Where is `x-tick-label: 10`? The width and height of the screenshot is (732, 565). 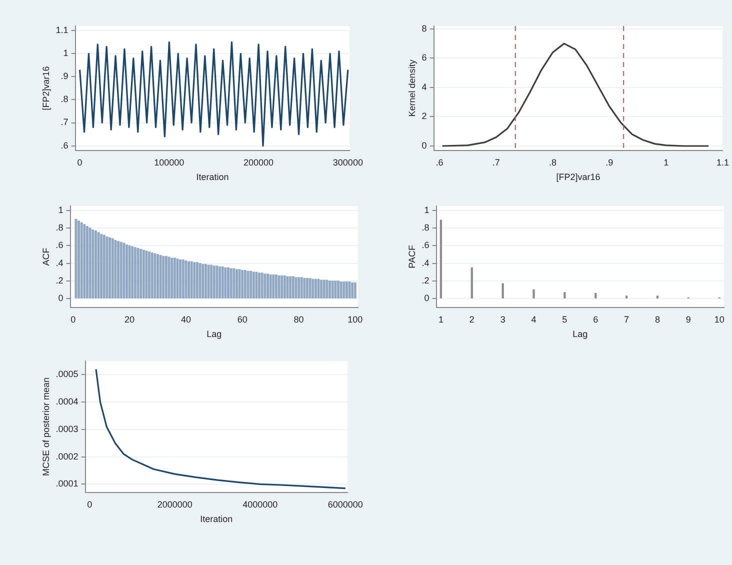 x-tick-label: 10 is located at coordinates (719, 319).